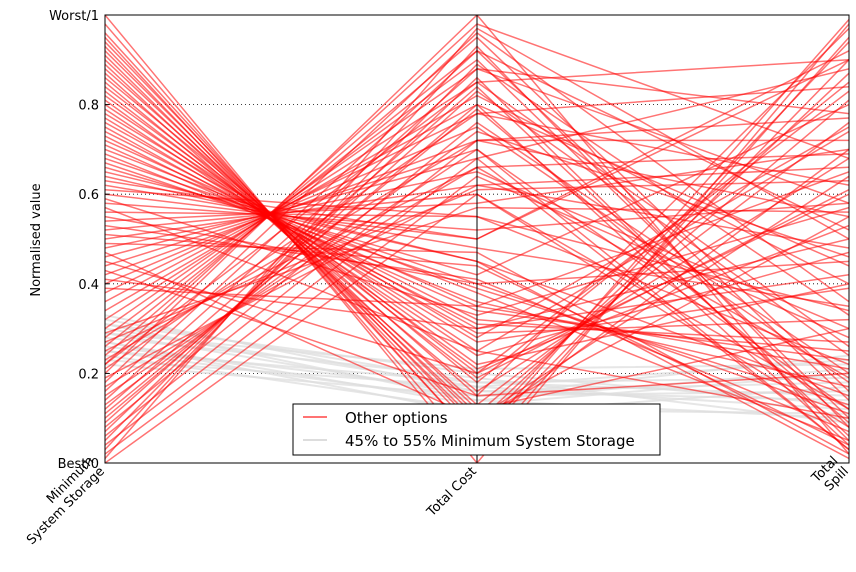 The width and height of the screenshot is (856, 572). What do you see at coordinates (88, 106) in the screenshot?
I see `y-tick-label-4: 0.8` at bounding box center [88, 106].